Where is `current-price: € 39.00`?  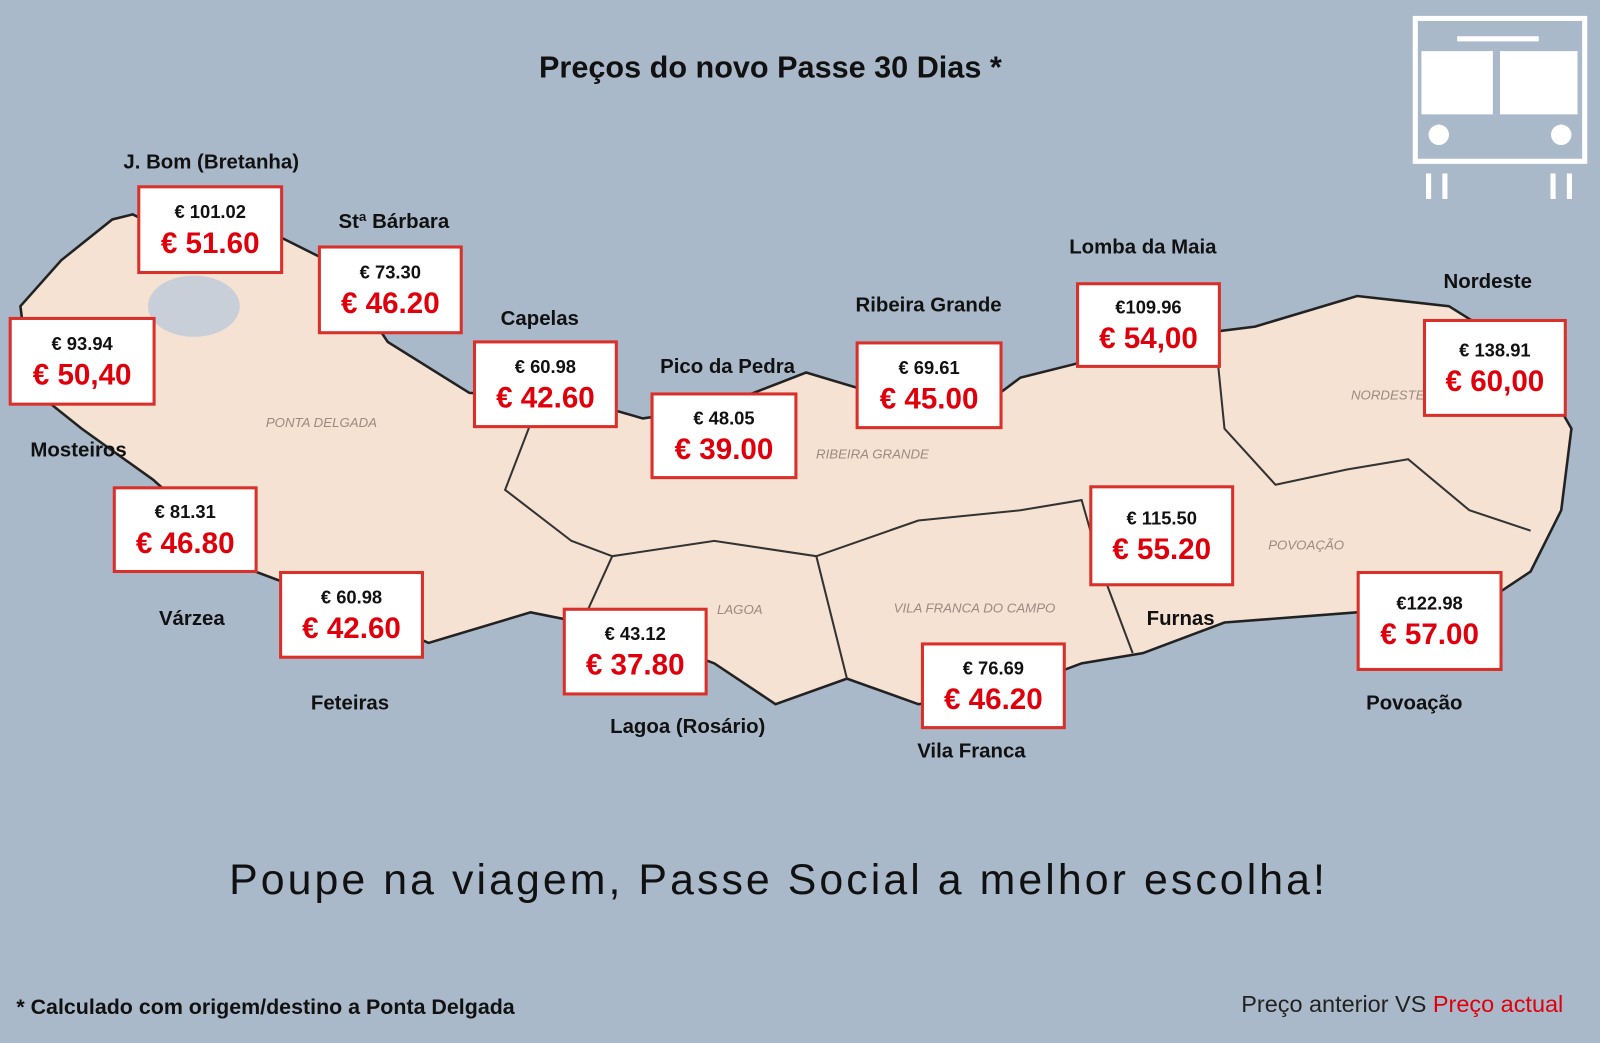
current-price: € 39.00 is located at coordinates (724, 449).